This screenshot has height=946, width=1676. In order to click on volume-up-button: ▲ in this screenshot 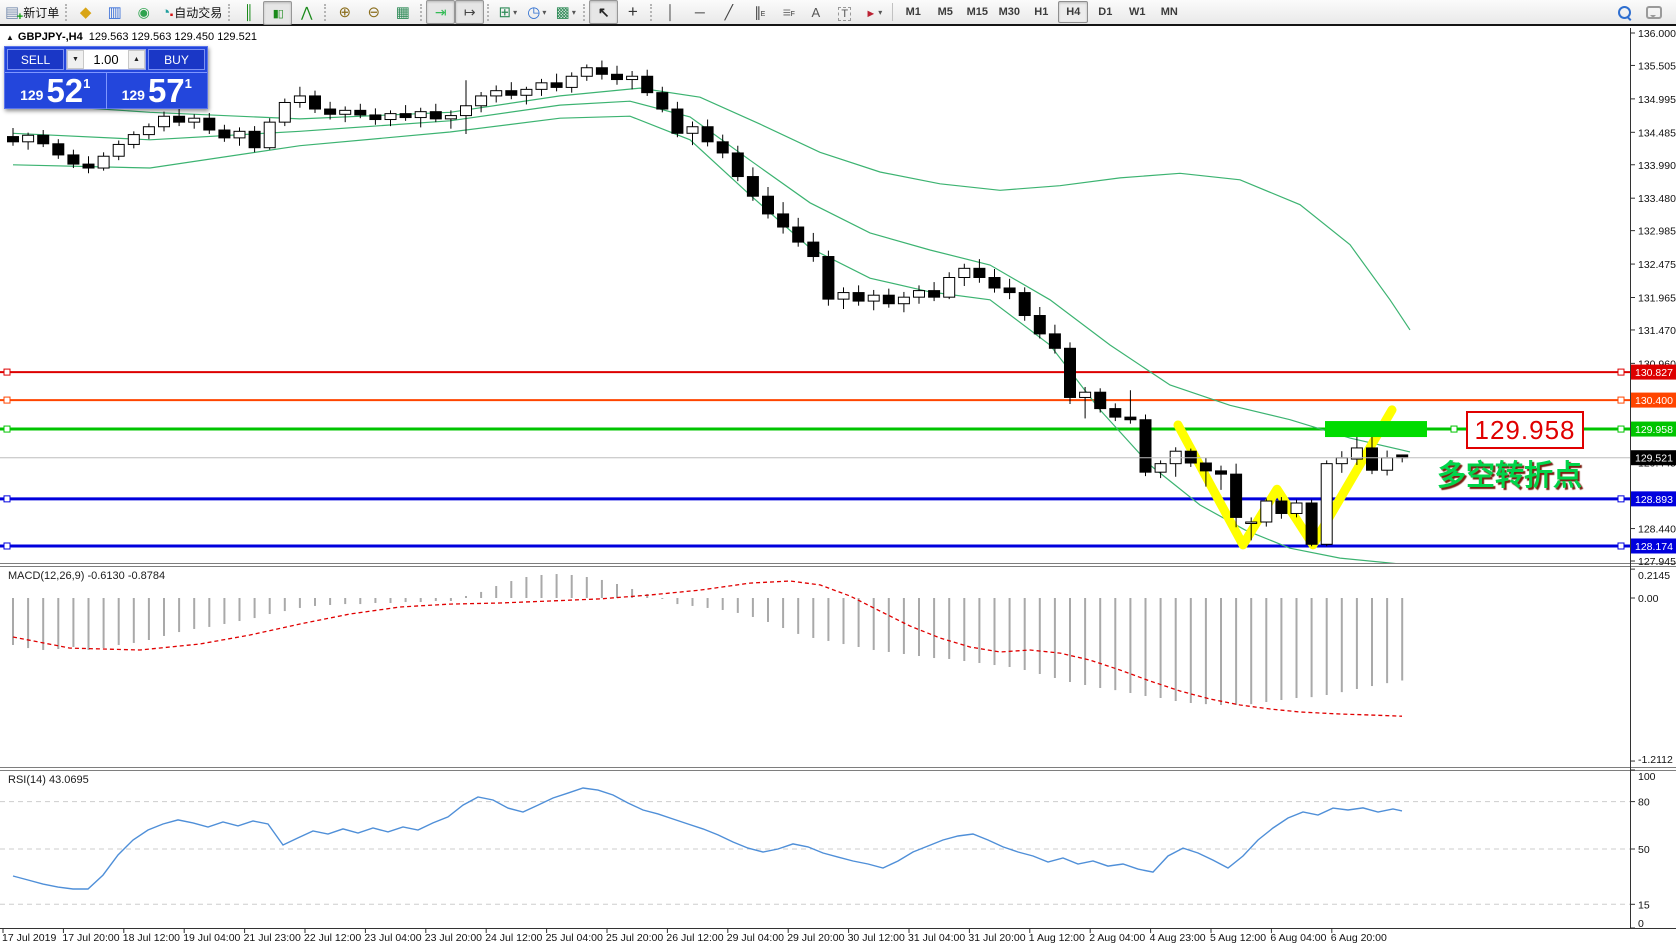, I will do `click(136, 59)`.